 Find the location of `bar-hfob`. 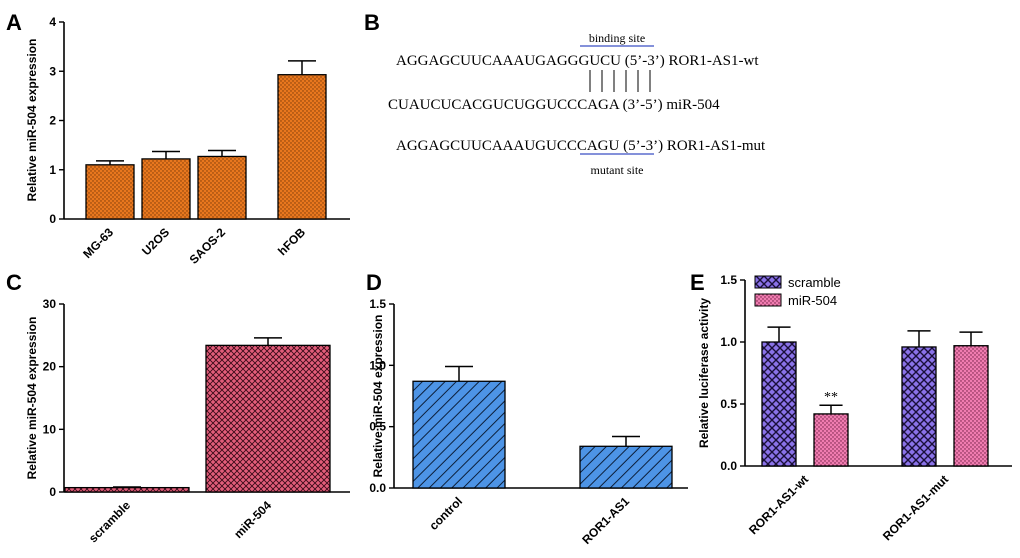

bar-hfob is located at coordinates (302, 147).